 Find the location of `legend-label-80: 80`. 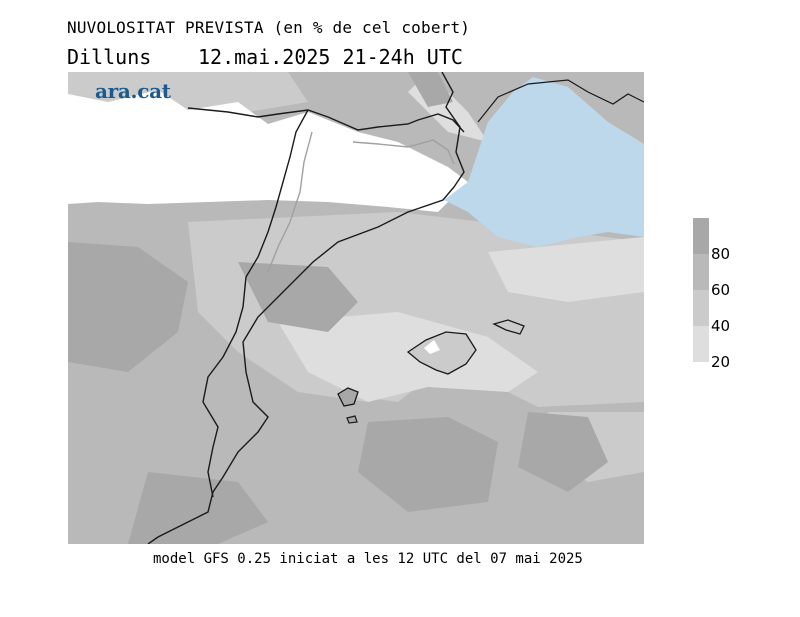

legend-label-80: 80 is located at coordinates (721, 254).